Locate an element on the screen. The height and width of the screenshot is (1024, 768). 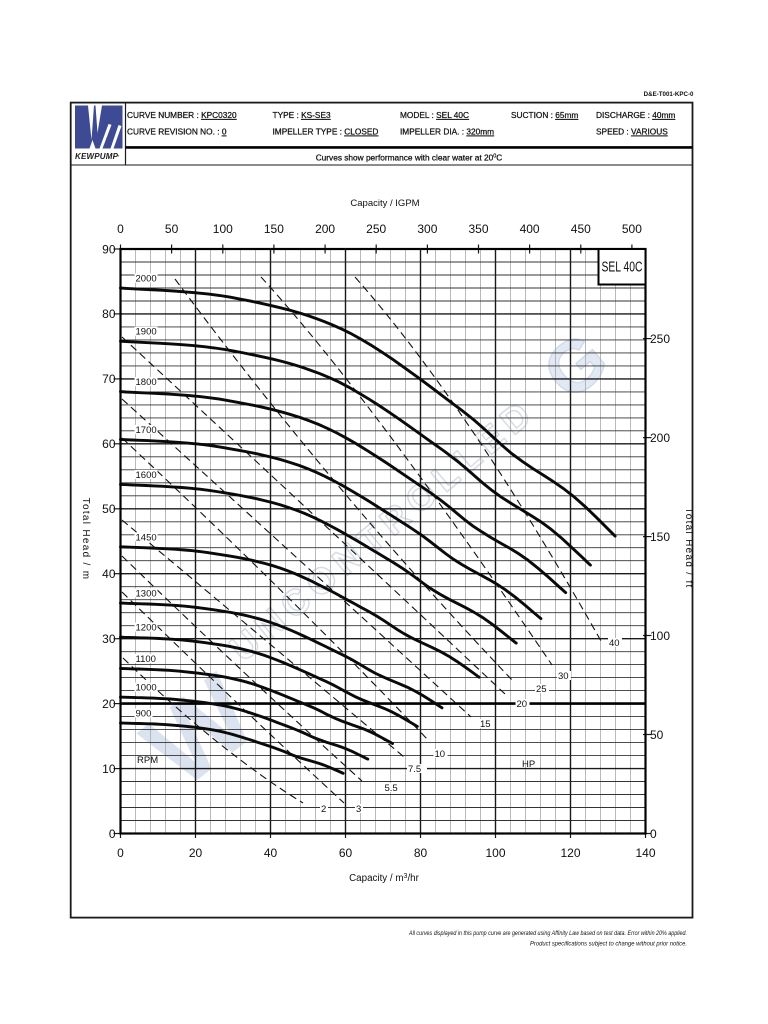
svg-text: 140 is located at coordinates (645, 853).